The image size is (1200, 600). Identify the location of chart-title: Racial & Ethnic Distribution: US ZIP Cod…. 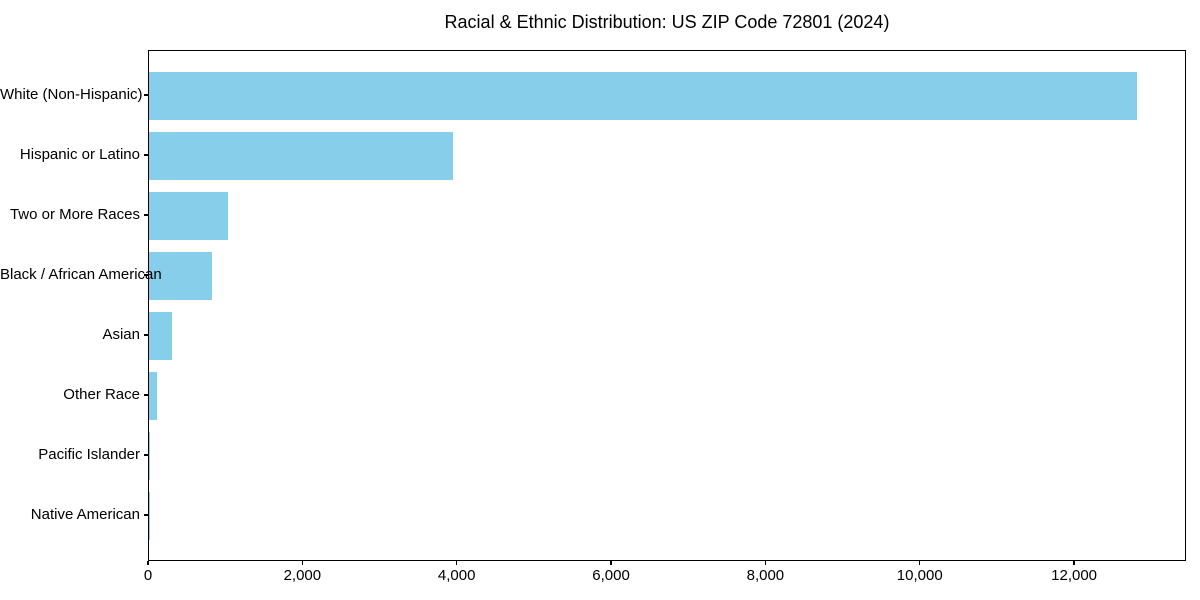
(667, 22).